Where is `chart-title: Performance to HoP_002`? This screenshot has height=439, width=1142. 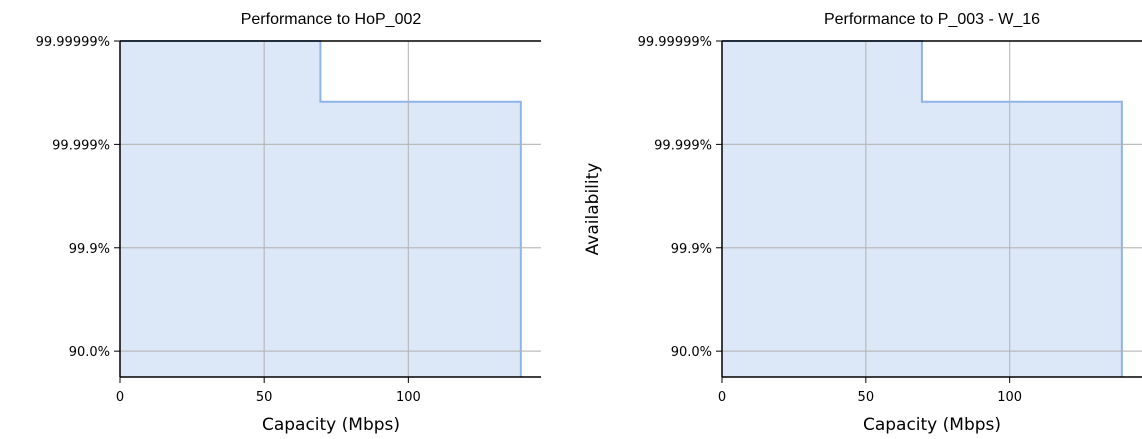 chart-title: Performance to HoP_002 is located at coordinates (331, 19).